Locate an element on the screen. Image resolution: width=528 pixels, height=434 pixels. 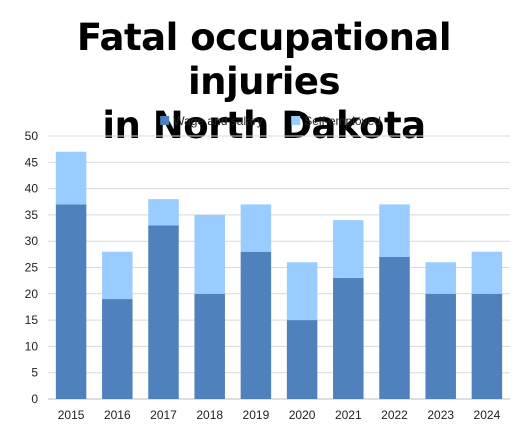
x-tick-label: 2020 is located at coordinates (302, 415).